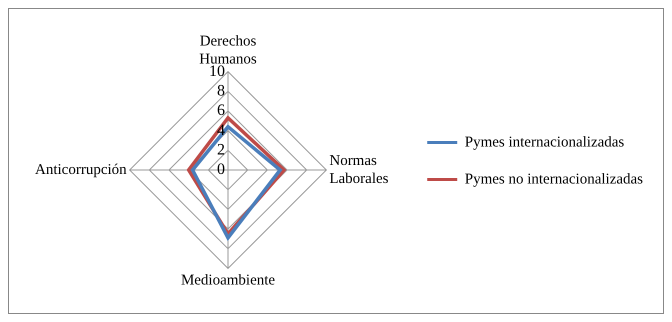  What do you see at coordinates (359, 169) in the screenshot?
I see `spoke-label: Normas Laborales` at bounding box center [359, 169].